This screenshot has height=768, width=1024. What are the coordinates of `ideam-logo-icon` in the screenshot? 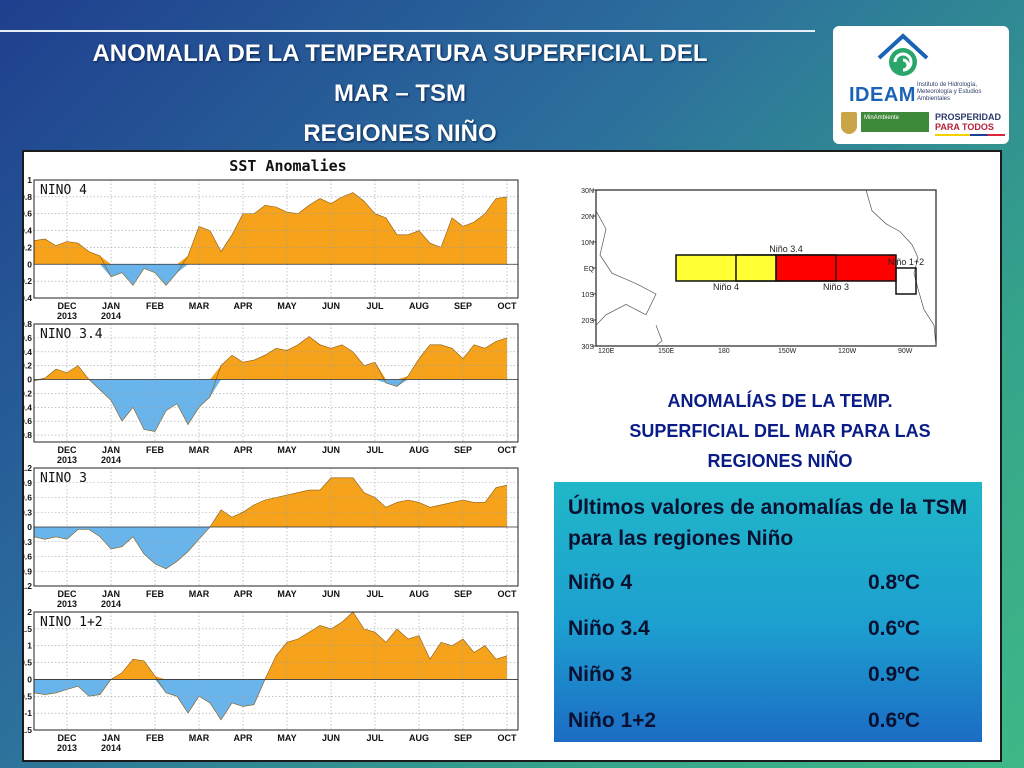 It's located at (903, 54).